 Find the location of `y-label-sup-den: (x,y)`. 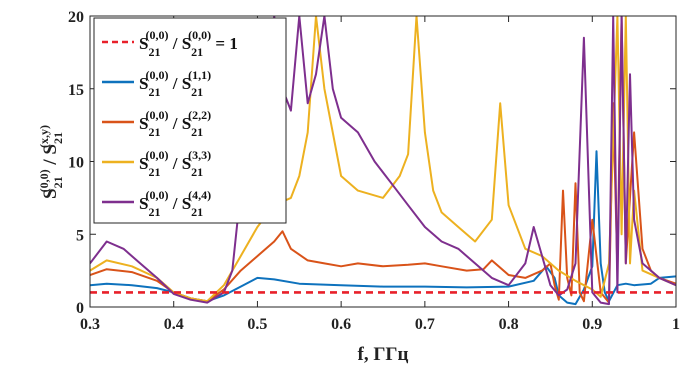

y-label-sup-den: (x,y) is located at coordinates (44, 136).